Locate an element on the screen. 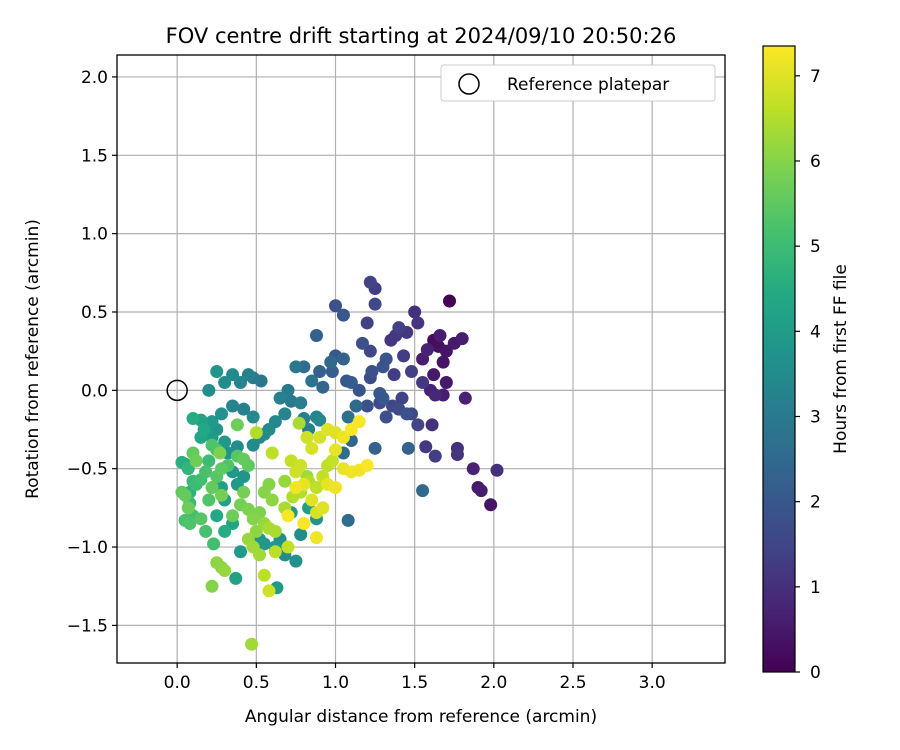 The height and width of the screenshot is (750, 900). legend: Reference platepar is located at coordinates (578, 83).